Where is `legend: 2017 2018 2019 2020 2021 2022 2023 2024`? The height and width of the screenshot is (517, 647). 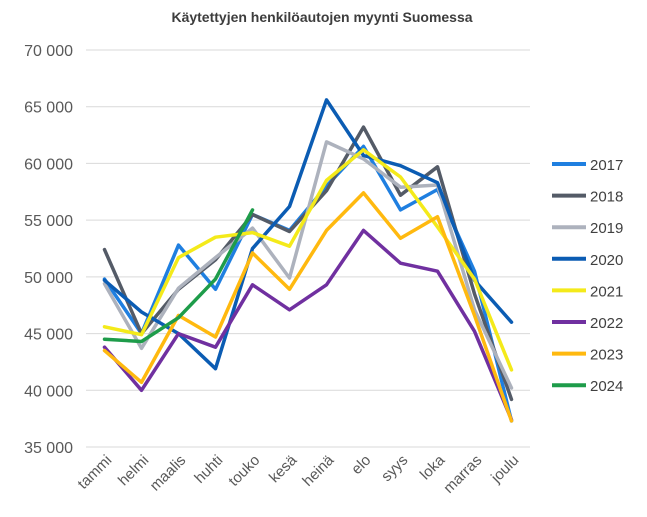 legend: 2017 2018 2019 2020 2021 2022 2023 2024 is located at coordinates (587, 276).